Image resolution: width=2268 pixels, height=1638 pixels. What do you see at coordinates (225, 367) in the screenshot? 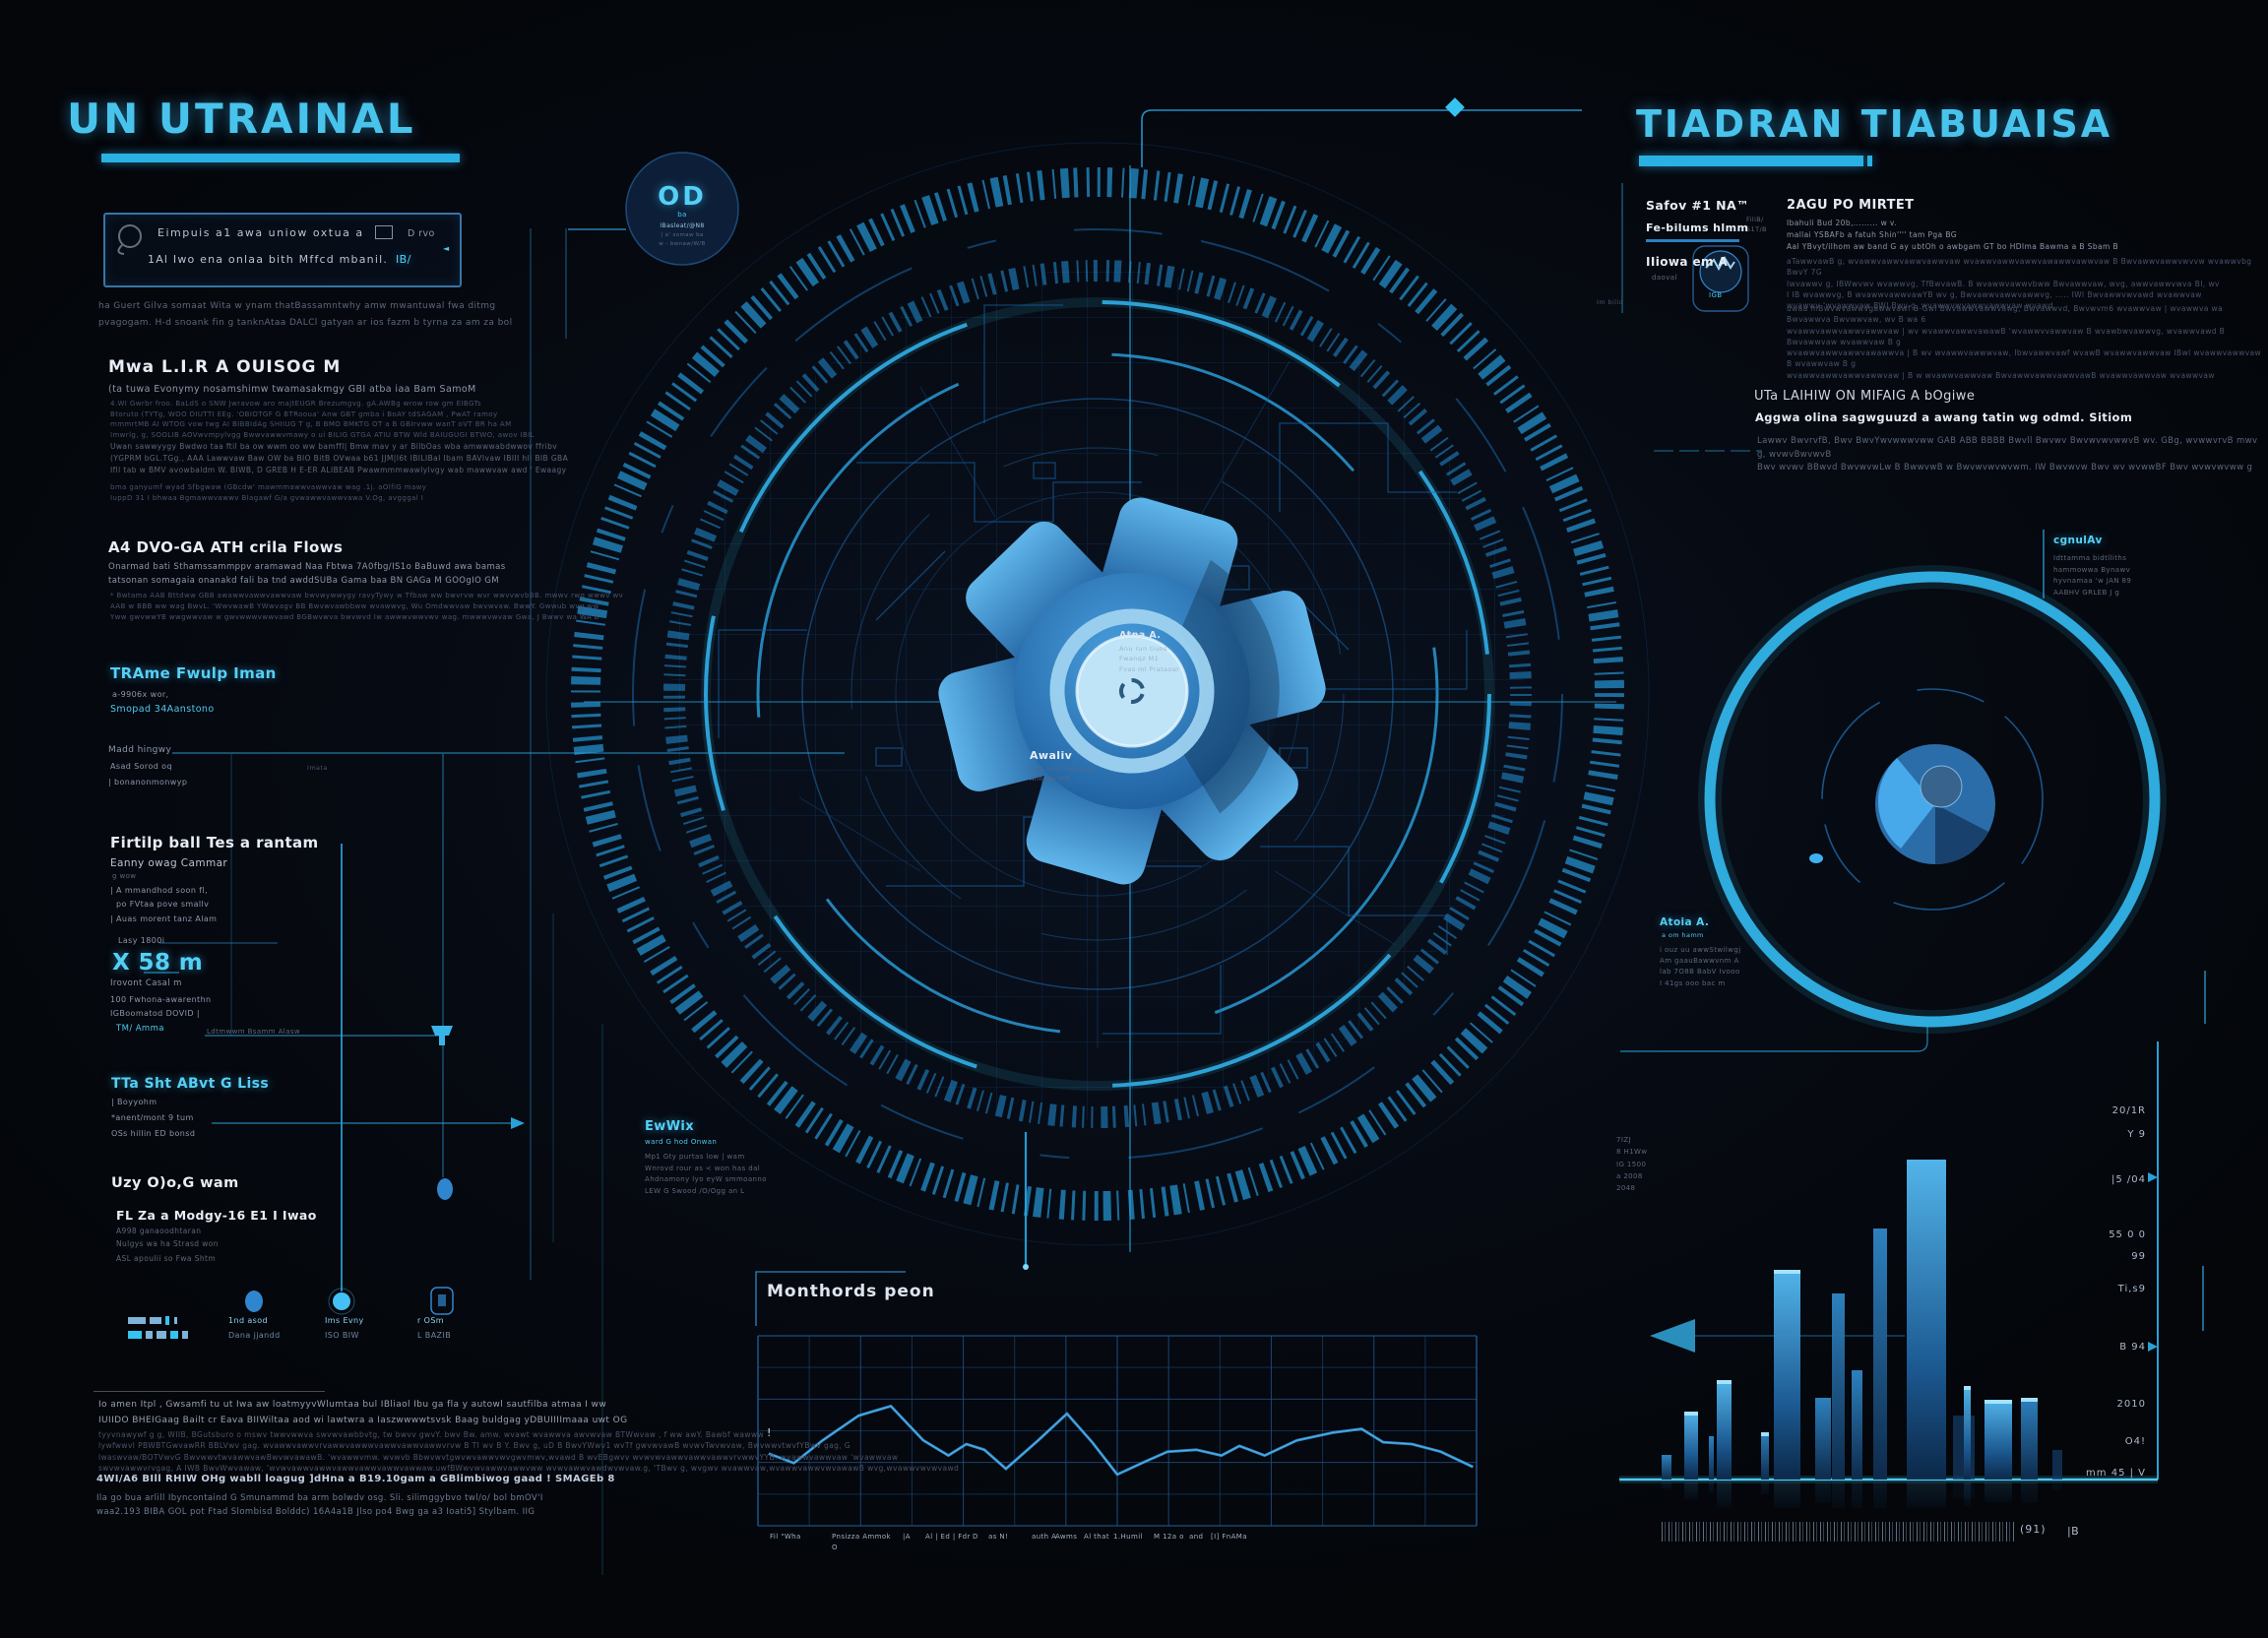
I see `section1-heading: Mwa L.I.R A OUISOG M` at bounding box center [225, 367].